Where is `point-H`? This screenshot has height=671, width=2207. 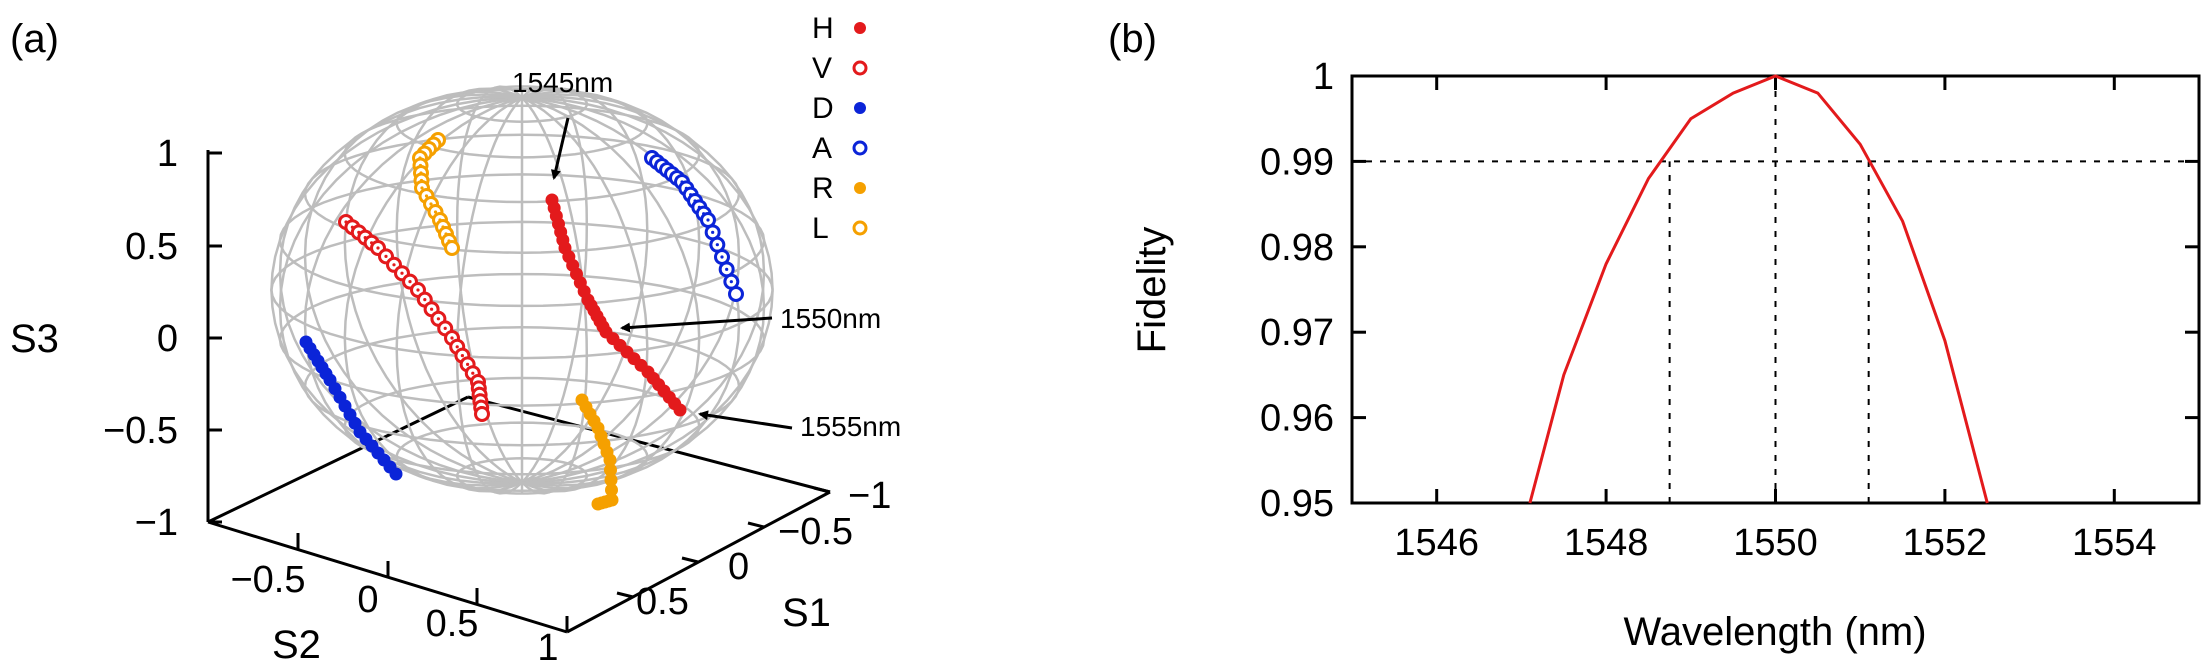
point-H is located at coordinates (680, 410).